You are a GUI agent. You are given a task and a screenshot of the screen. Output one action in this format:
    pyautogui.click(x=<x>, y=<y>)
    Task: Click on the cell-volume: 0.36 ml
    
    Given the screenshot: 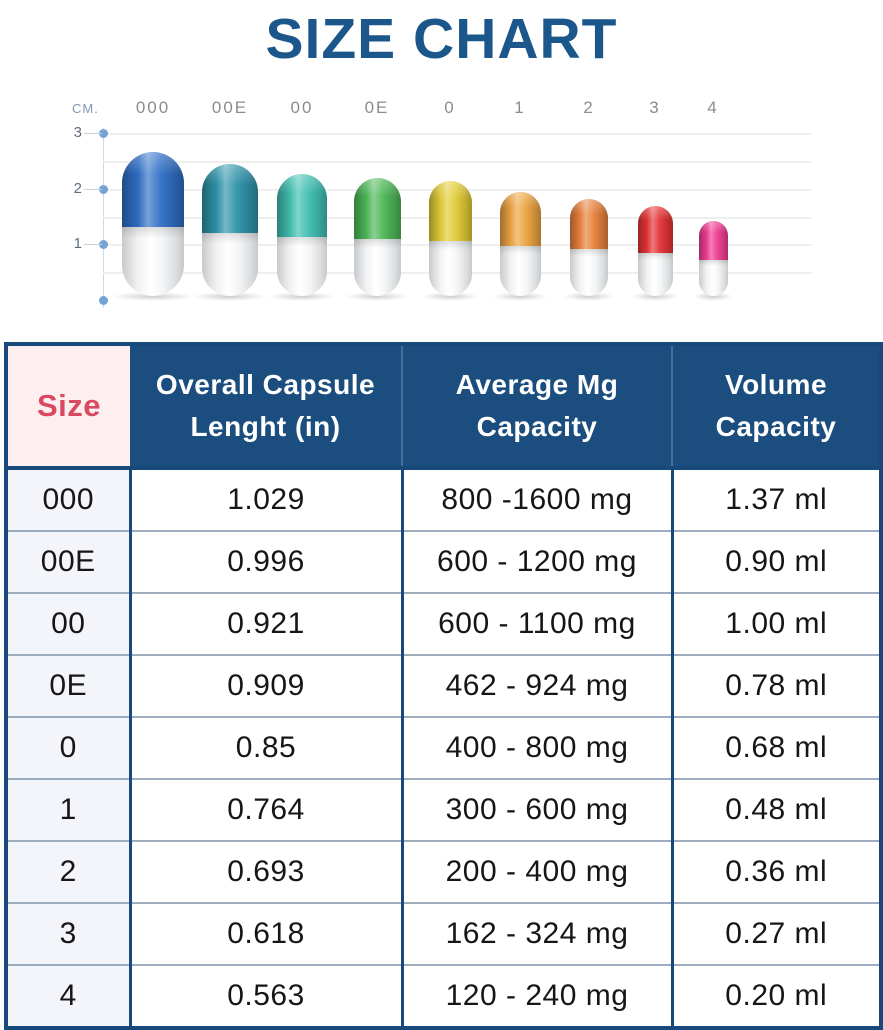 What is the action you would take?
    pyautogui.click(x=775, y=871)
    